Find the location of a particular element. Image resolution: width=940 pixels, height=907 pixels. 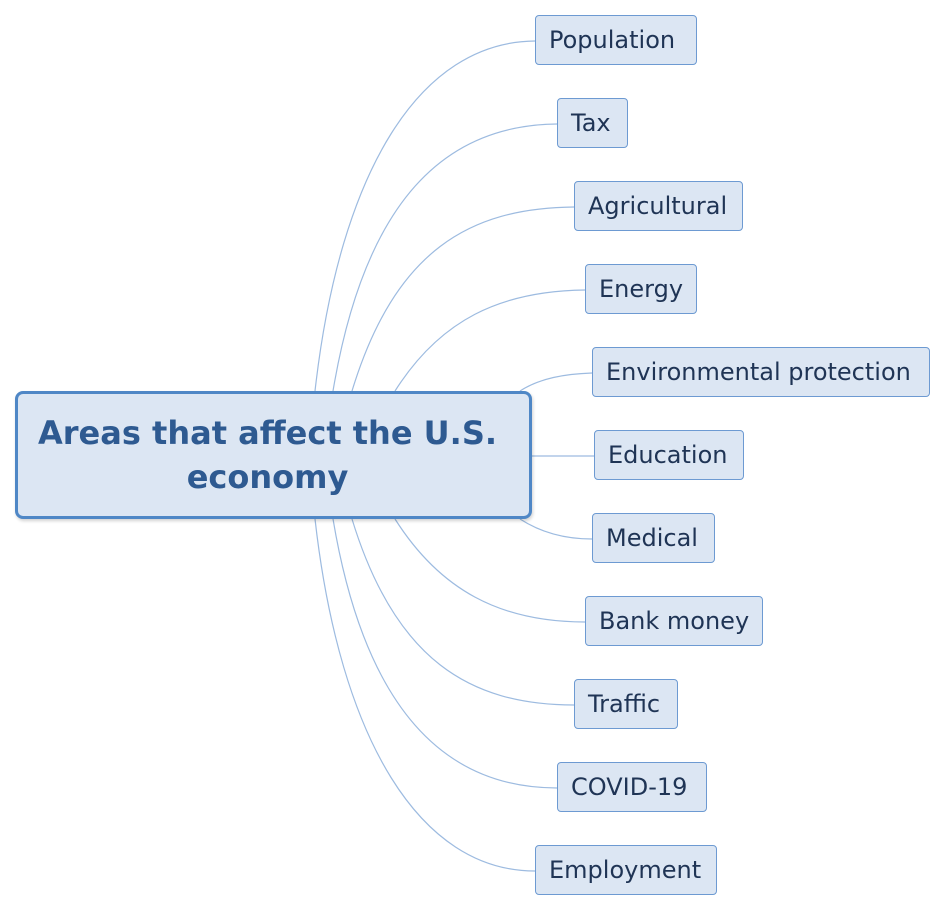

branch-label: Bank money is located at coordinates (674, 621).